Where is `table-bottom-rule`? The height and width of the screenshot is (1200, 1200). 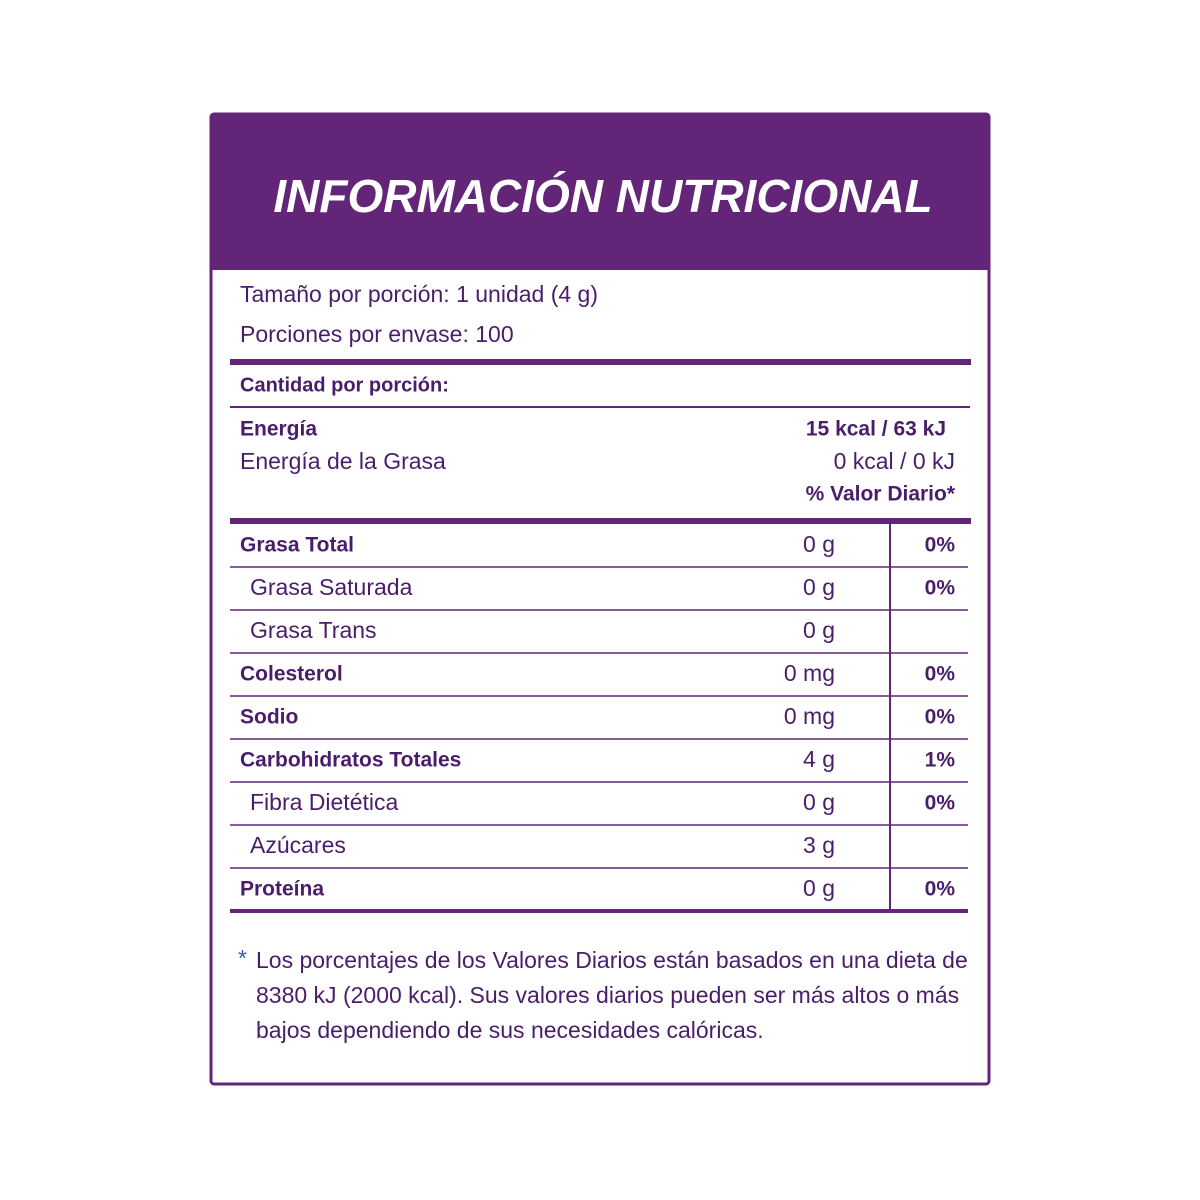 table-bottom-rule is located at coordinates (599, 911).